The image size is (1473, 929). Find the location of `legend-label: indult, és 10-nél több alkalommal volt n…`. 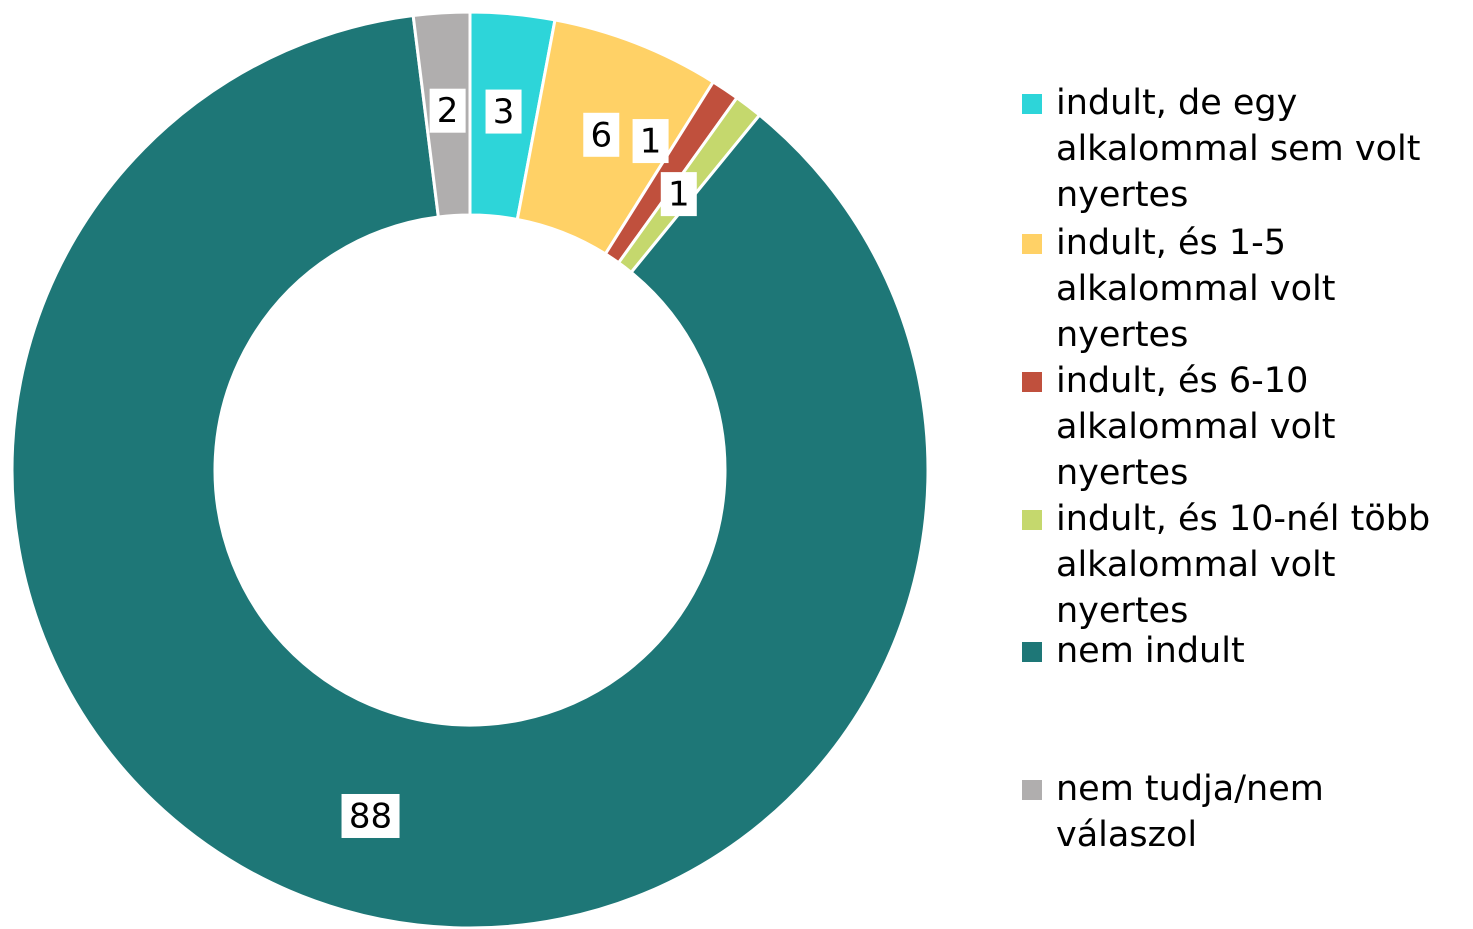

legend-label: indult, és 10-nél több alkalommal volt n… is located at coordinates (1243, 565).